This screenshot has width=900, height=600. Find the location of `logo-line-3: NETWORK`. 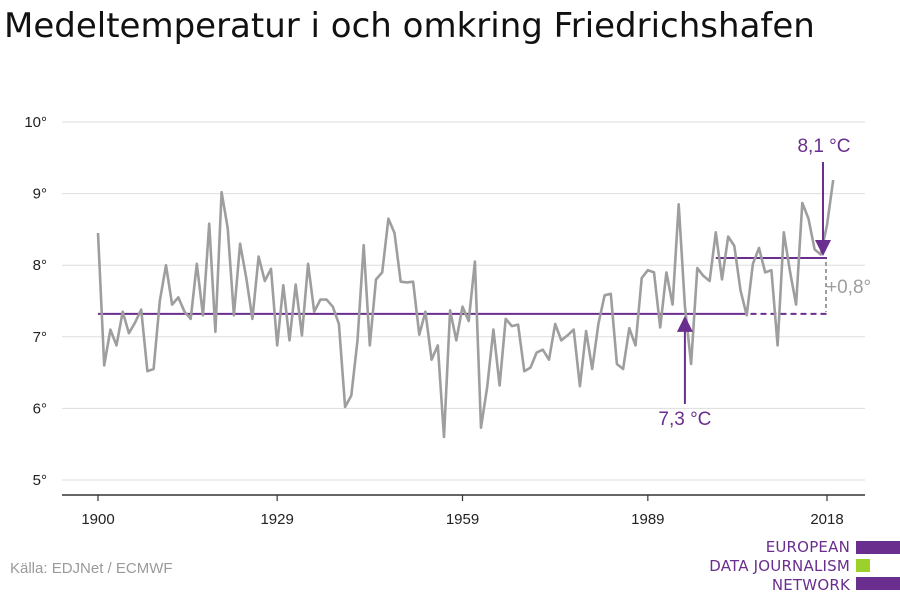

logo-line-3: NETWORK is located at coordinates (810, 585).